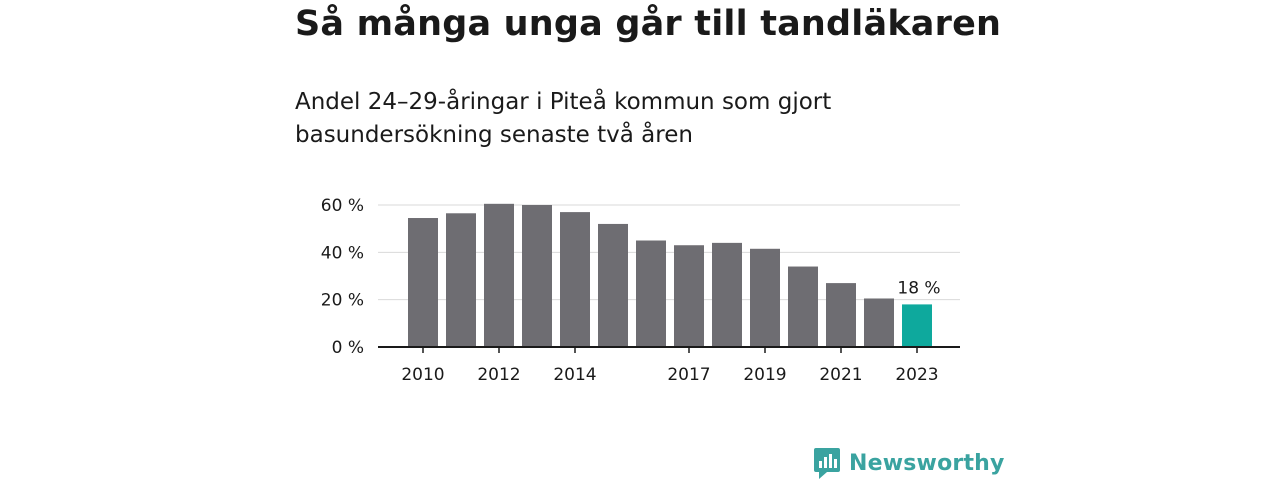 Image resolution: width=1280 pixels, height=480 pixels. I want to click on bar-2020, so click(803, 306).